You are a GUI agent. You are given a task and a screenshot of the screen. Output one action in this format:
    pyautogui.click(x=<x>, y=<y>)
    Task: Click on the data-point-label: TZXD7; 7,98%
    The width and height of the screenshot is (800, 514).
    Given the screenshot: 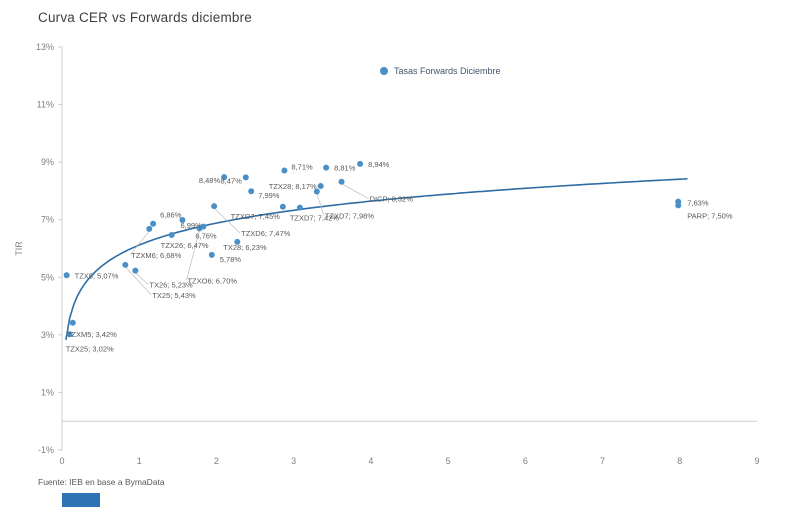 What is the action you would take?
    pyautogui.click(x=350, y=216)
    